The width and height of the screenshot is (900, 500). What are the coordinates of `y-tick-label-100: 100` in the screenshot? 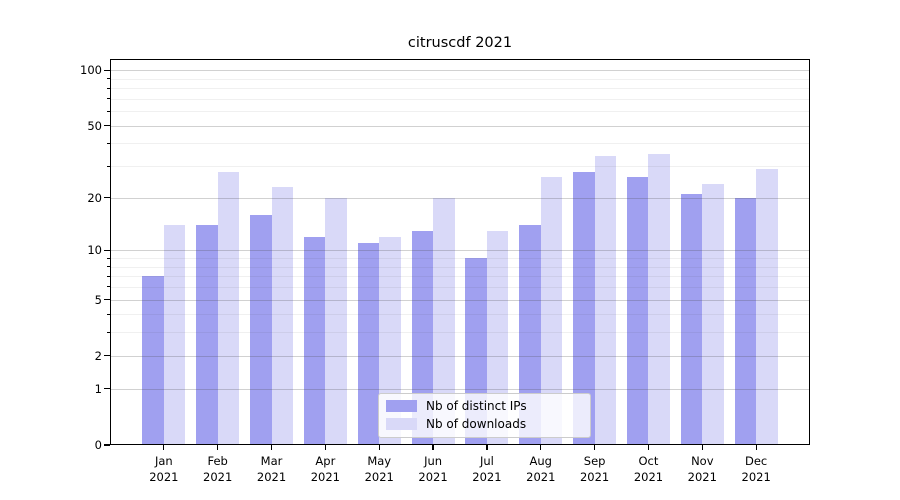 It's located at (91, 70).